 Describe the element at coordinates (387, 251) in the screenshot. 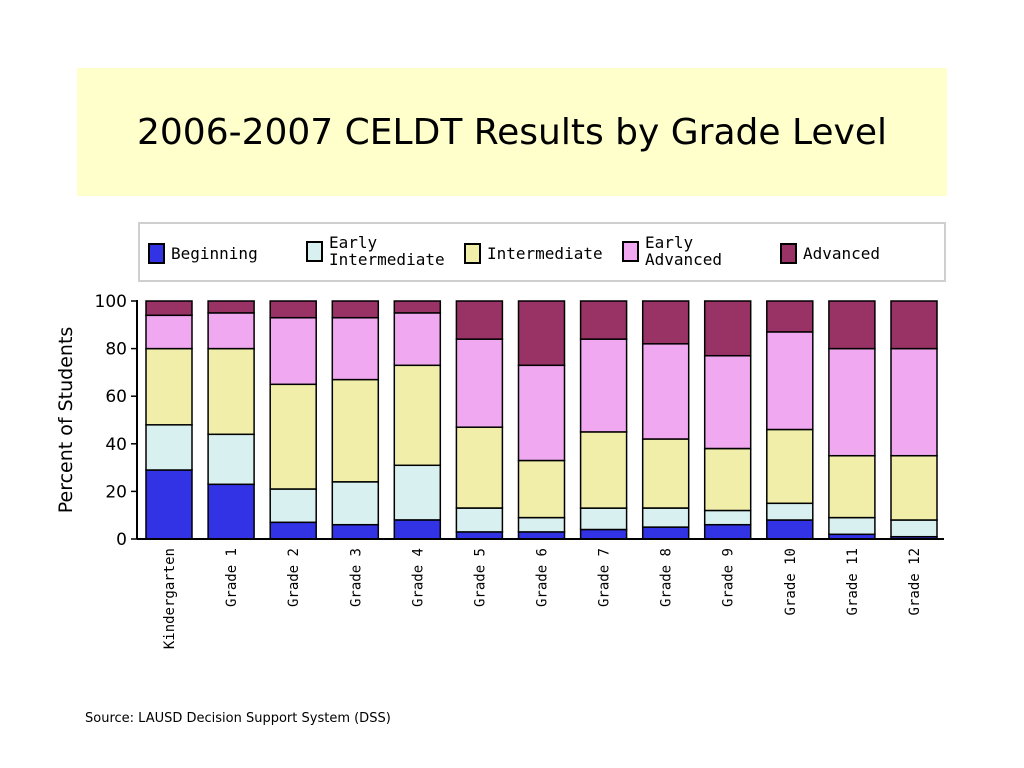

I see `legend-label: Early Intermediate` at that location.